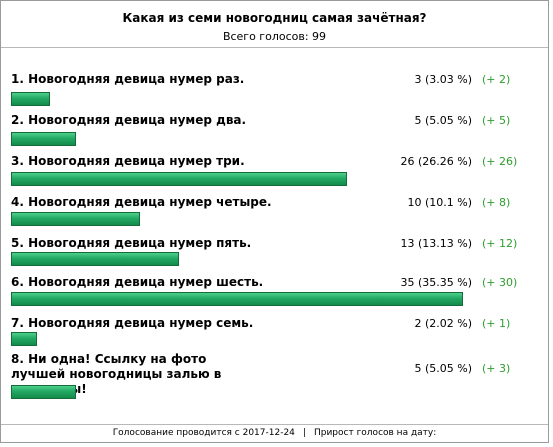 This screenshot has width=553, height=447. Describe the element at coordinates (436, 243) in the screenshot. I see `option-count: 13 (13.13 %)` at that location.